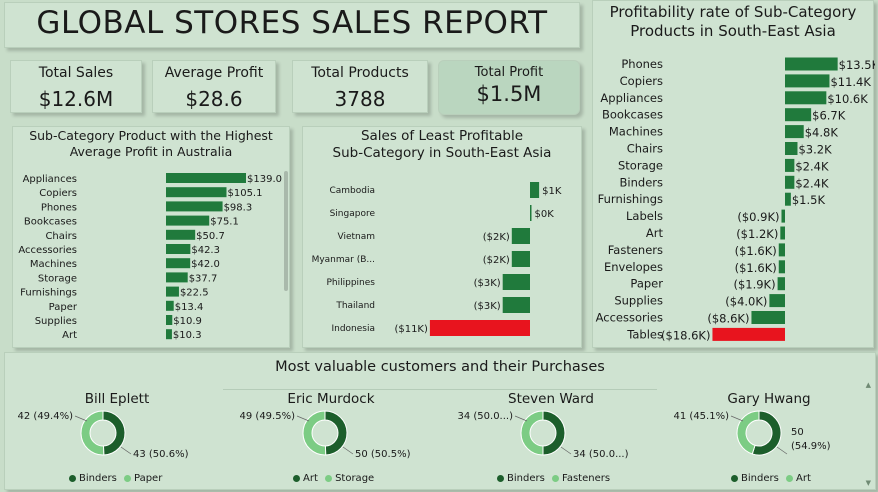  I want to click on category-label: Thailand, so click(355, 306).